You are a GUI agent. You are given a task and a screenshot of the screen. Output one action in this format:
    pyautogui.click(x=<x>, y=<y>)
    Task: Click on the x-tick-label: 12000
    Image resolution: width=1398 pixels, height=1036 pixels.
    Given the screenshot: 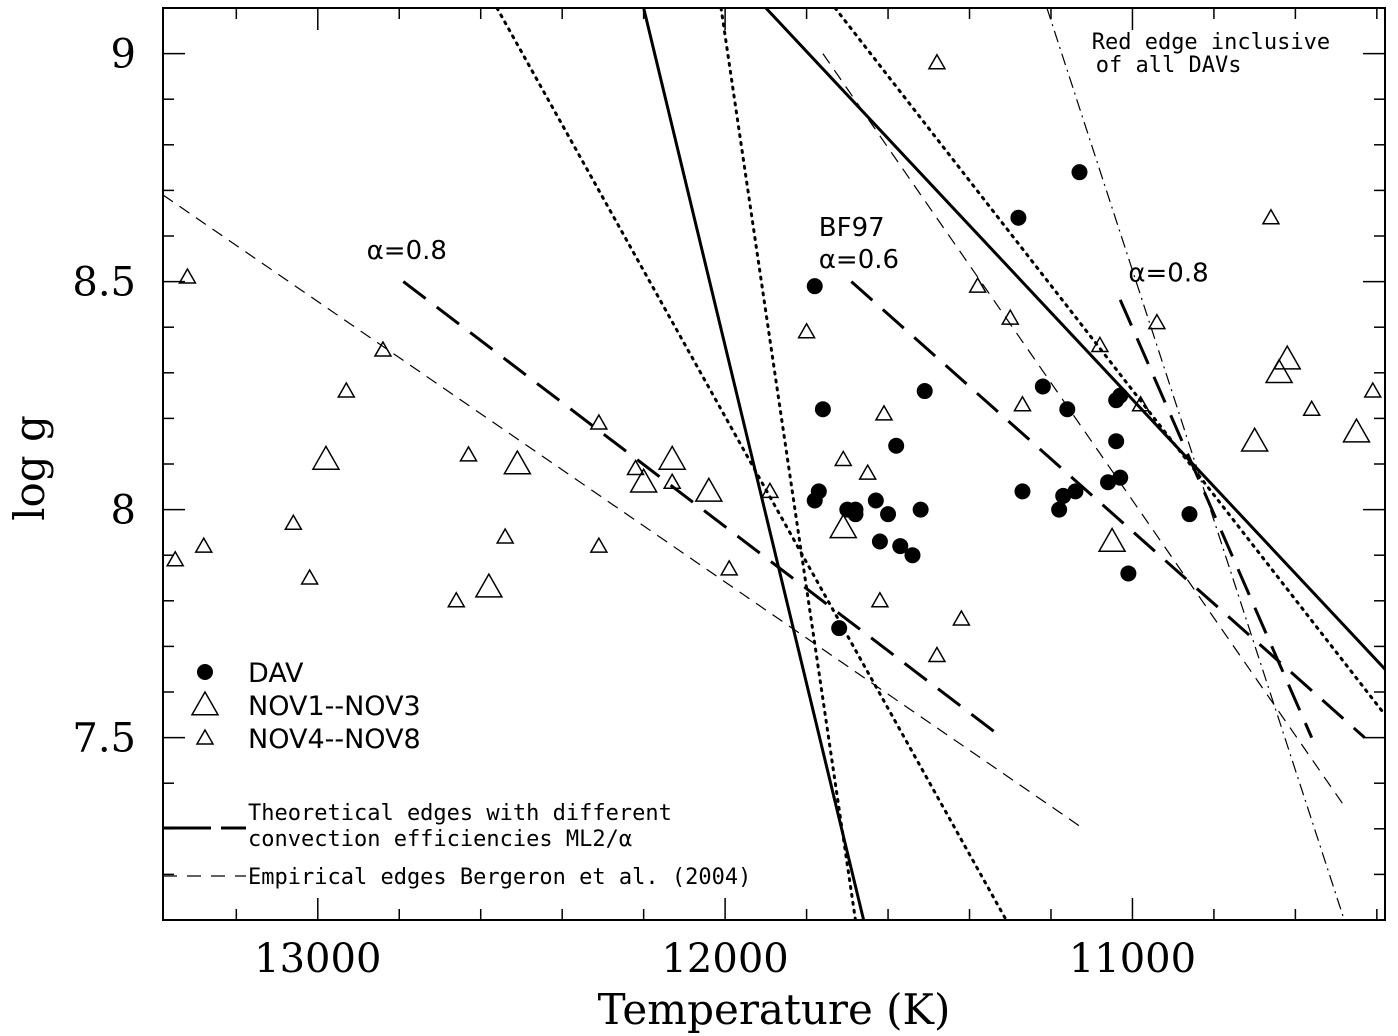 What is the action you would take?
    pyautogui.click(x=724, y=959)
    